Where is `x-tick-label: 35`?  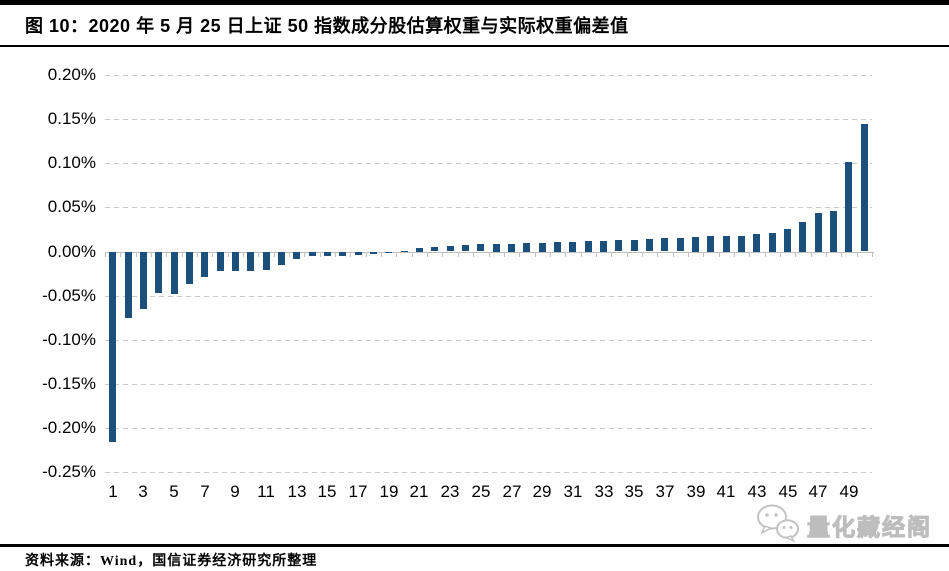
x-tick-label: 35 is located at coordinates (634, 491).